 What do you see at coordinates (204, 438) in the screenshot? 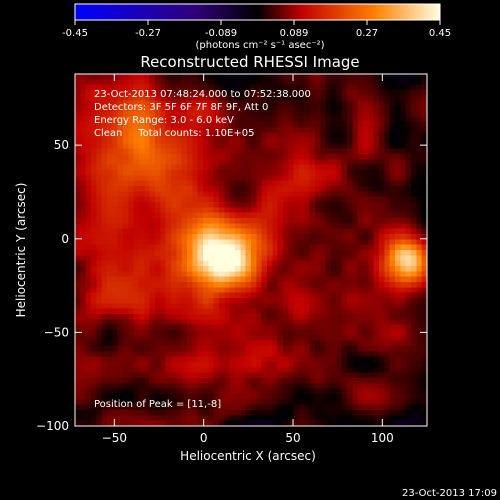
I see `x-tick-label: 0` at bounding box center [204, 438].